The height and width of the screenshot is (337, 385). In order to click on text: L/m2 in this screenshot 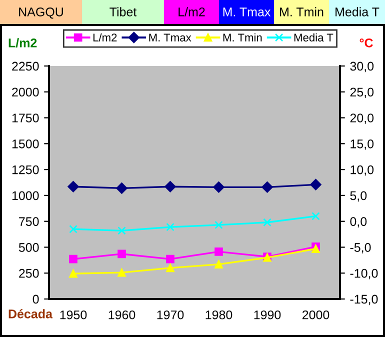, I will do `click(191, 11)`.